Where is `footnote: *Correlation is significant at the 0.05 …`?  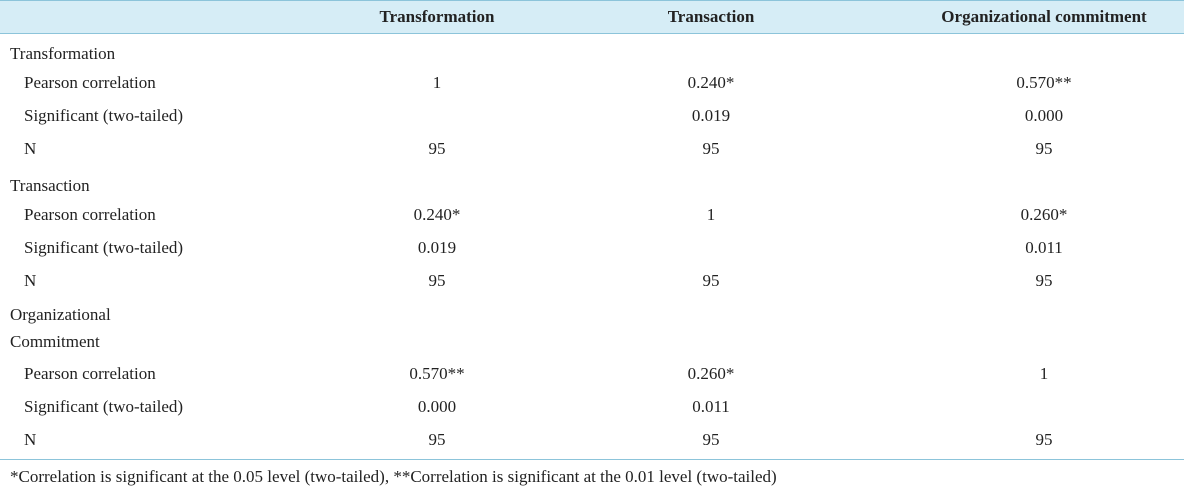
footnote: *Correlation is significant at the 0.05 … is located at coordinates (393, 476).